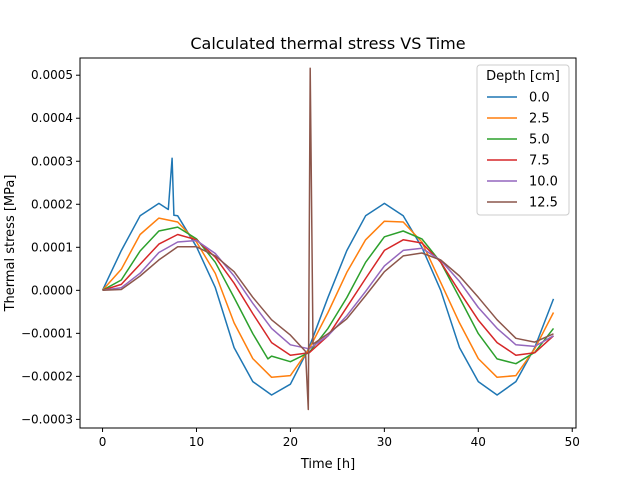 This screenshot has width=640, height=480. I want to click on x-axis: 0 10 20 30 40 50, so click(339, 438).